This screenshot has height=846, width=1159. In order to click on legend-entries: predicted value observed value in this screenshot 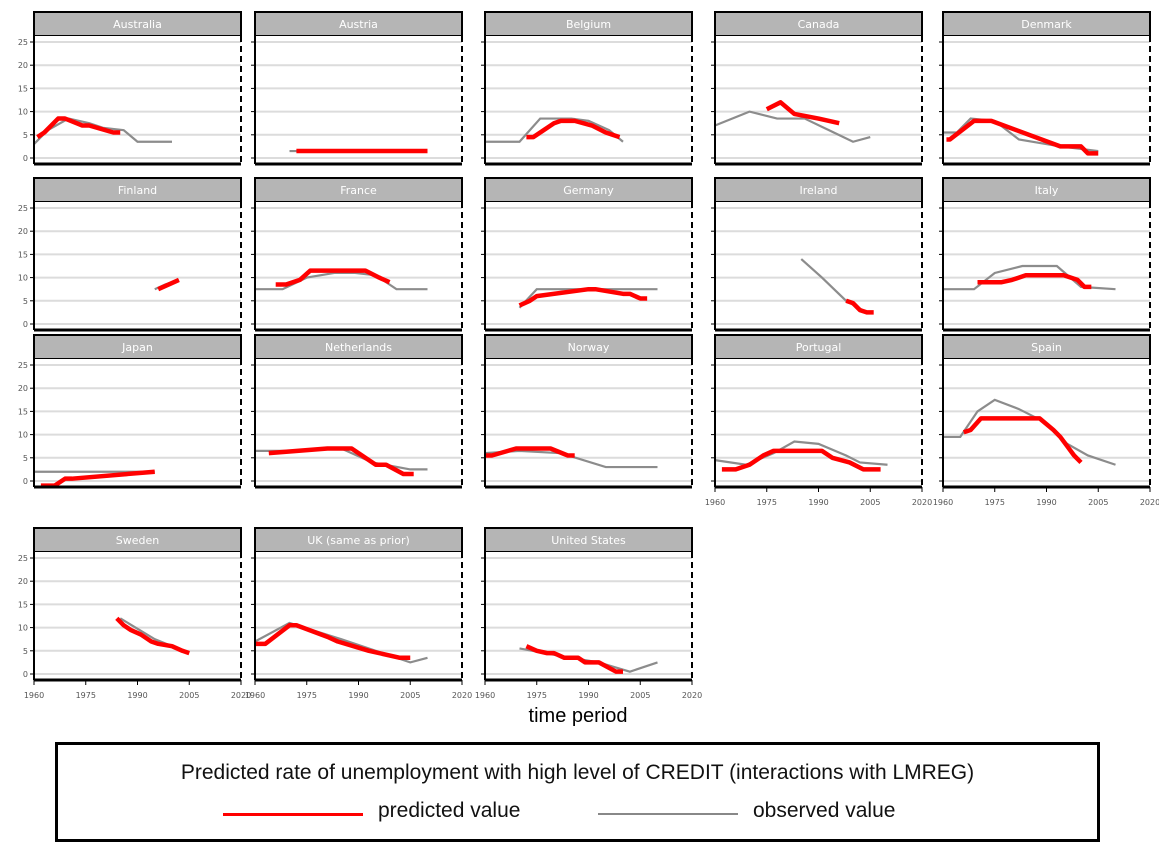, I will do `click(577, 814)`.